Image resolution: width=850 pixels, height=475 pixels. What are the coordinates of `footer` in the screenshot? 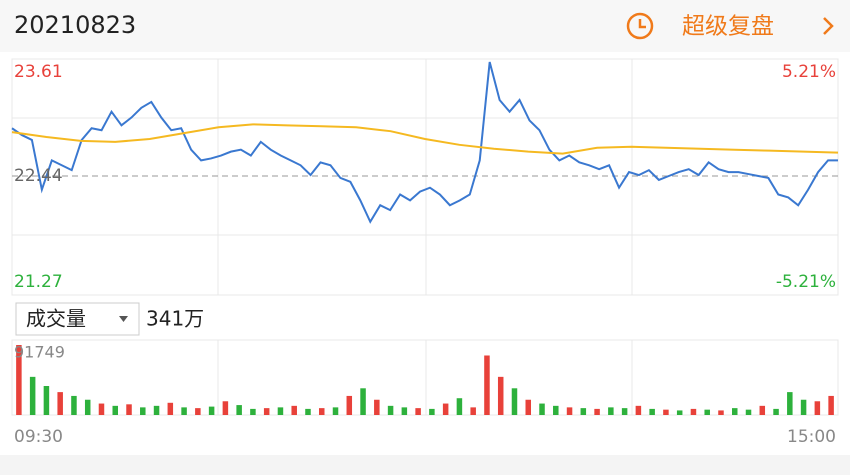 It's located at (425, 465).